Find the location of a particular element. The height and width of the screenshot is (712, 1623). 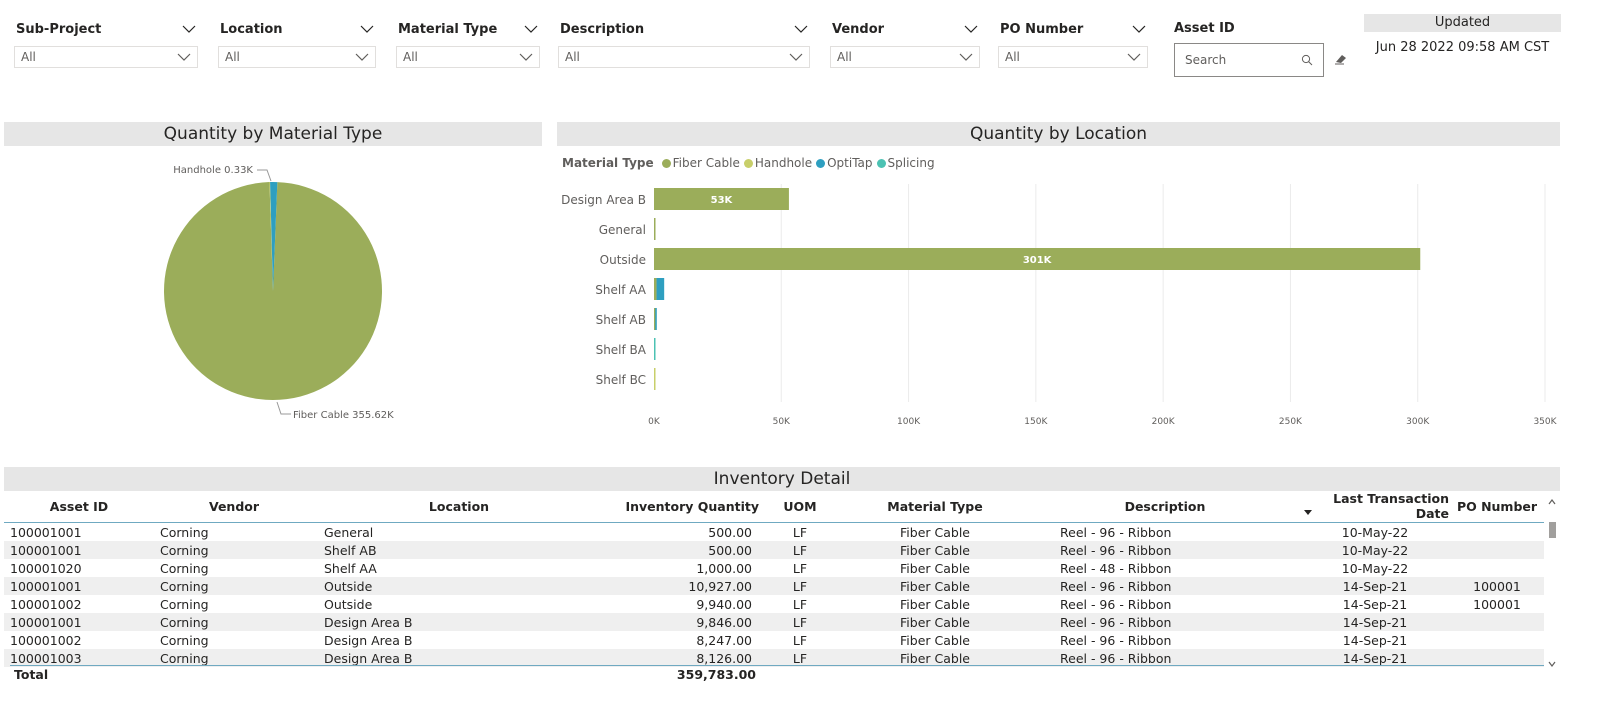

cell-asset-id: 100001003 is located at coordinates (79, 658).